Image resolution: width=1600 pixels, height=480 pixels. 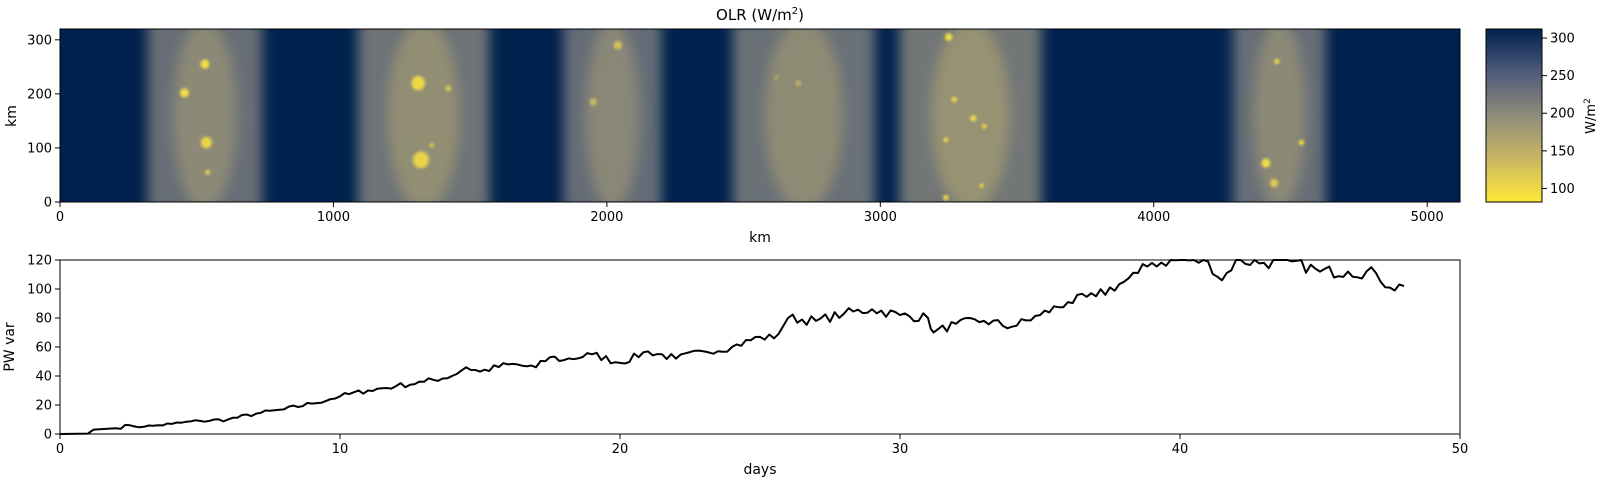 What do you see at coordinates (750, 213) in the screenshot?
I see `olr-x-axis: 0 1000 2000 3000 4000 5000` at bounding box center [750, 213].